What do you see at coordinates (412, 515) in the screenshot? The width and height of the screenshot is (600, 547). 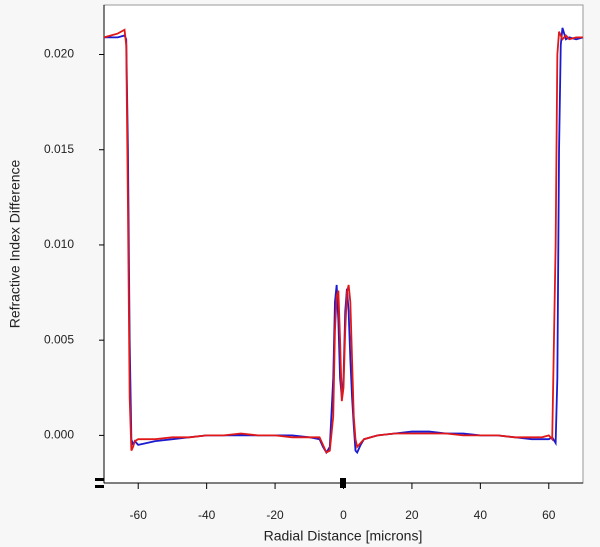 I see `x-tick-label: 20` at bounding box center [412, 515].